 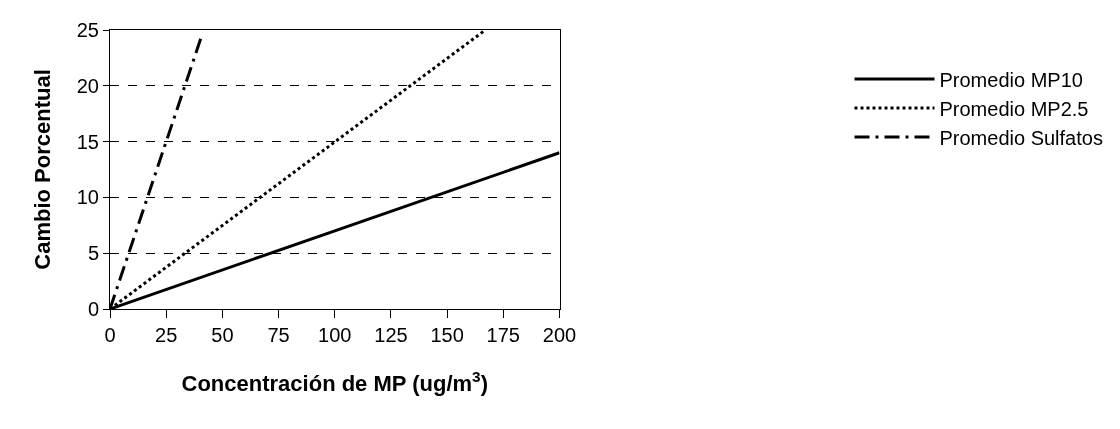 I want to click on x-tick-label: 200, so click(x=559, y=335).